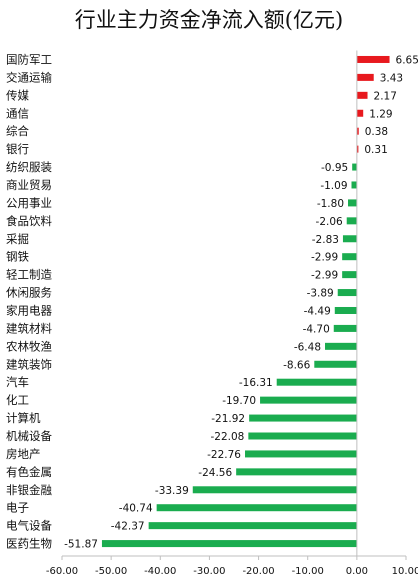 The width and height of the screenshot is (418, 586). I want to click on category-label: 国防军工, so click(29, 59).